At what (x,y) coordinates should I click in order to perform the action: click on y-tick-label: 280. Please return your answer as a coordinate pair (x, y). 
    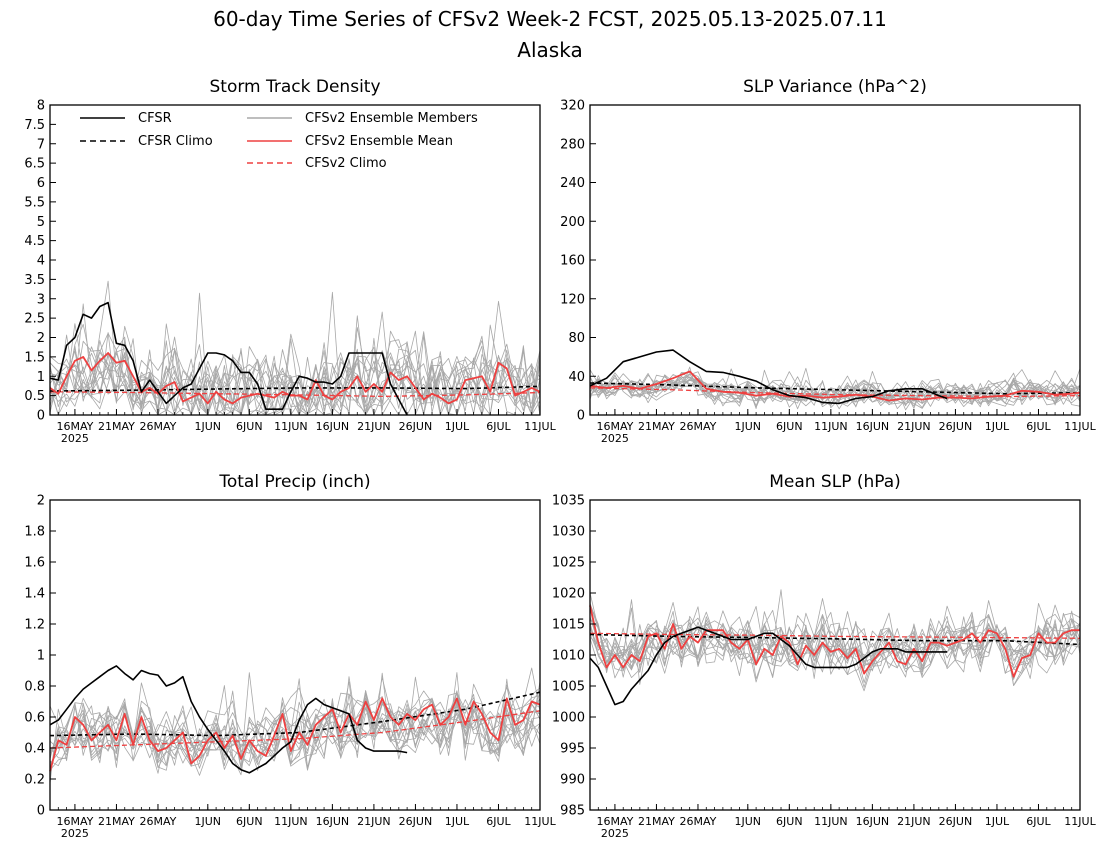
    Looking at the image, I should click on (572, 144).